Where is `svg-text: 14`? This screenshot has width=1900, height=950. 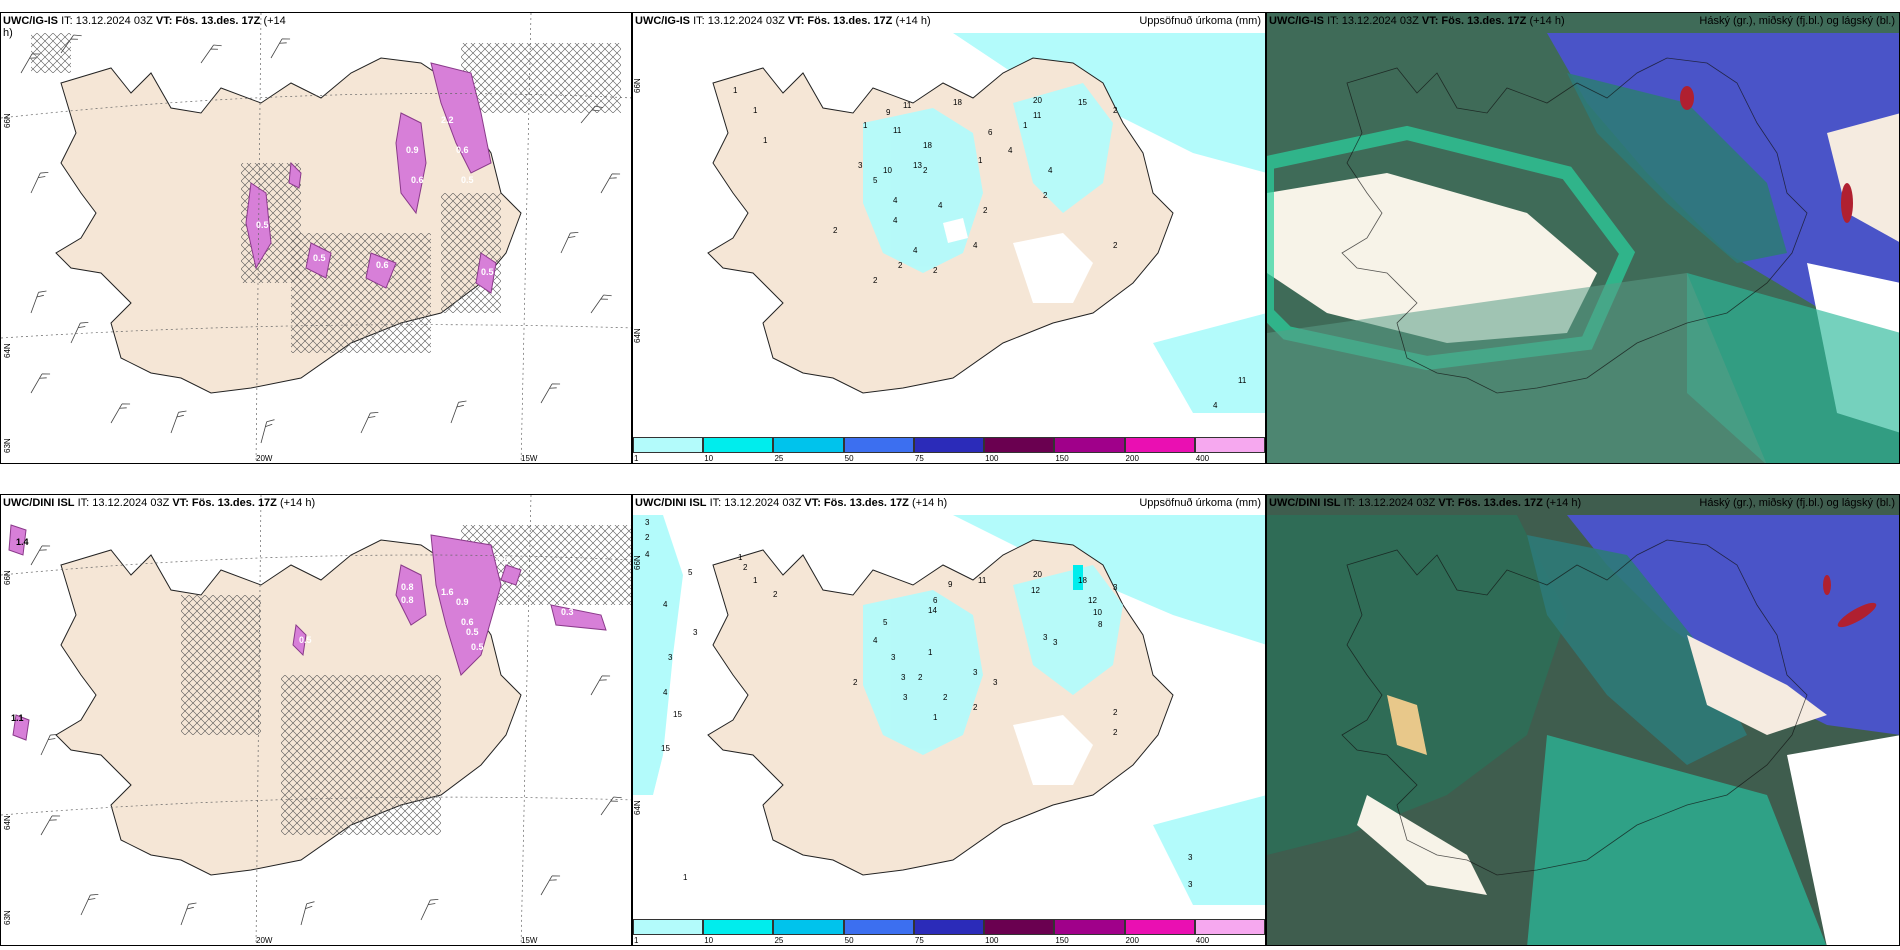
svg-text: 14 is located at coordinates (932, 610).